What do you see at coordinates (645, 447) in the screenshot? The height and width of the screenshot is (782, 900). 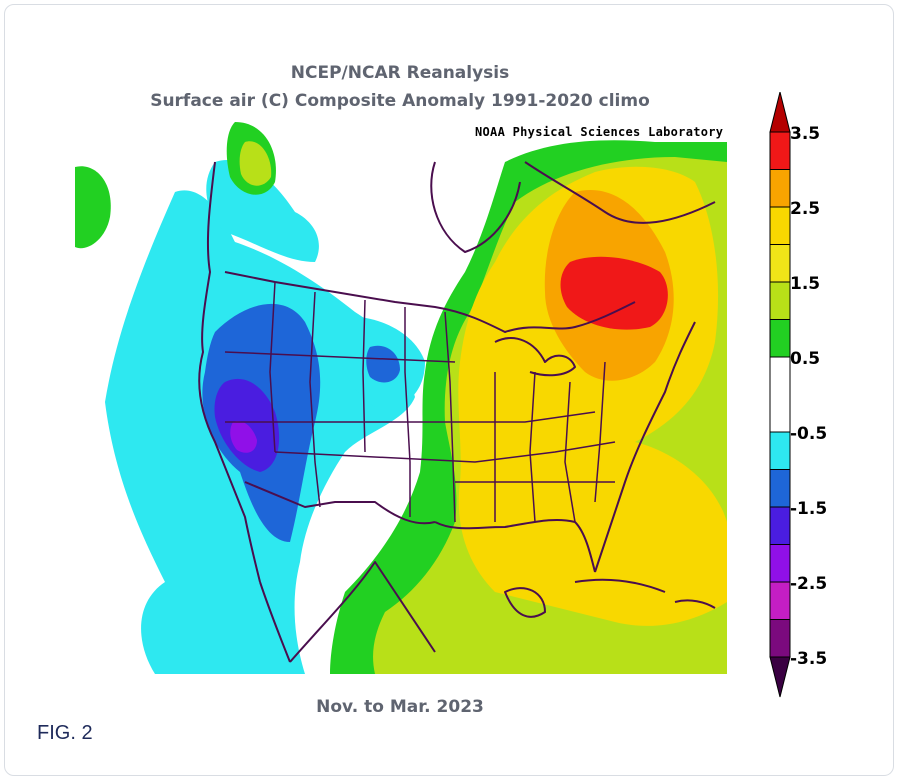 I see `atlantic-coastline` at bounding box center [645, 447].